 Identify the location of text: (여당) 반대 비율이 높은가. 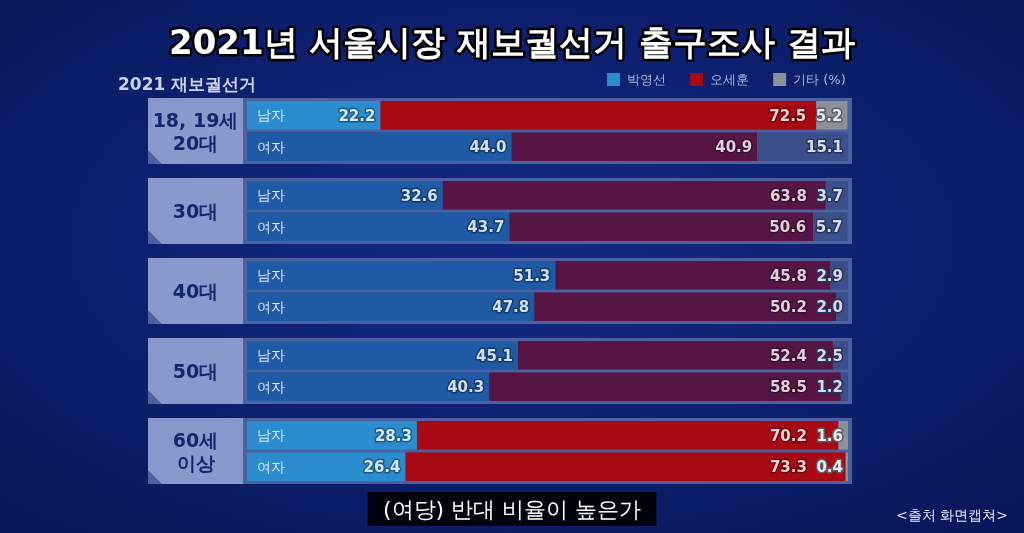
(512, 509).